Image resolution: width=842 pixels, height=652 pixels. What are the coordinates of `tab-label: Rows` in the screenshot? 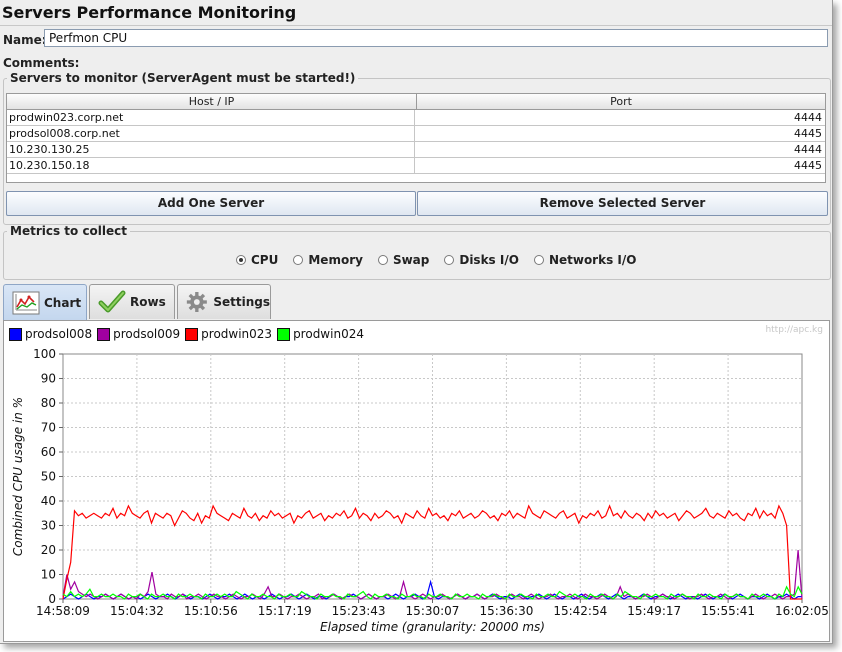 It's located at (148, 302).